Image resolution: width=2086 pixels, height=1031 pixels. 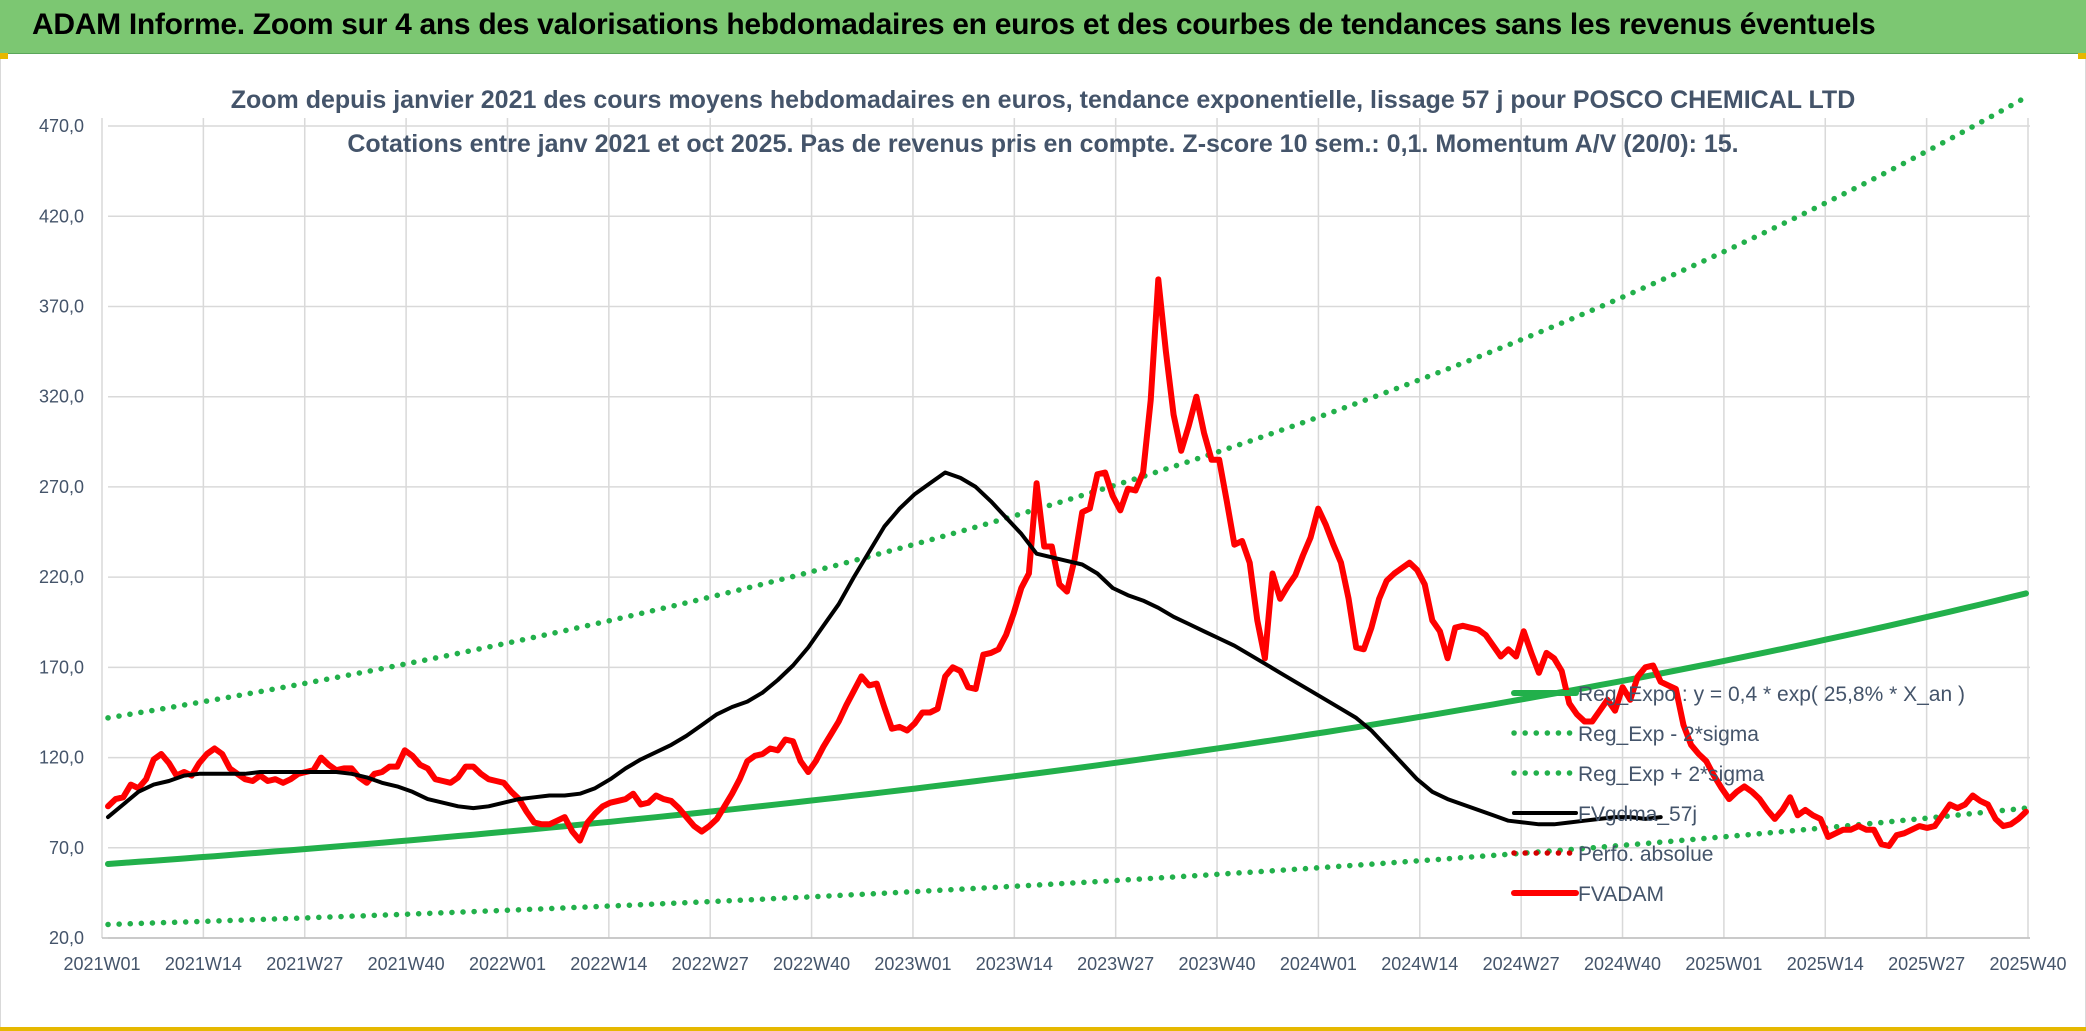 What do you see at coordinates (608, 964) in the screenshot?
I see `x-tick-label: 2022W14` at bounding box center [608, 964].